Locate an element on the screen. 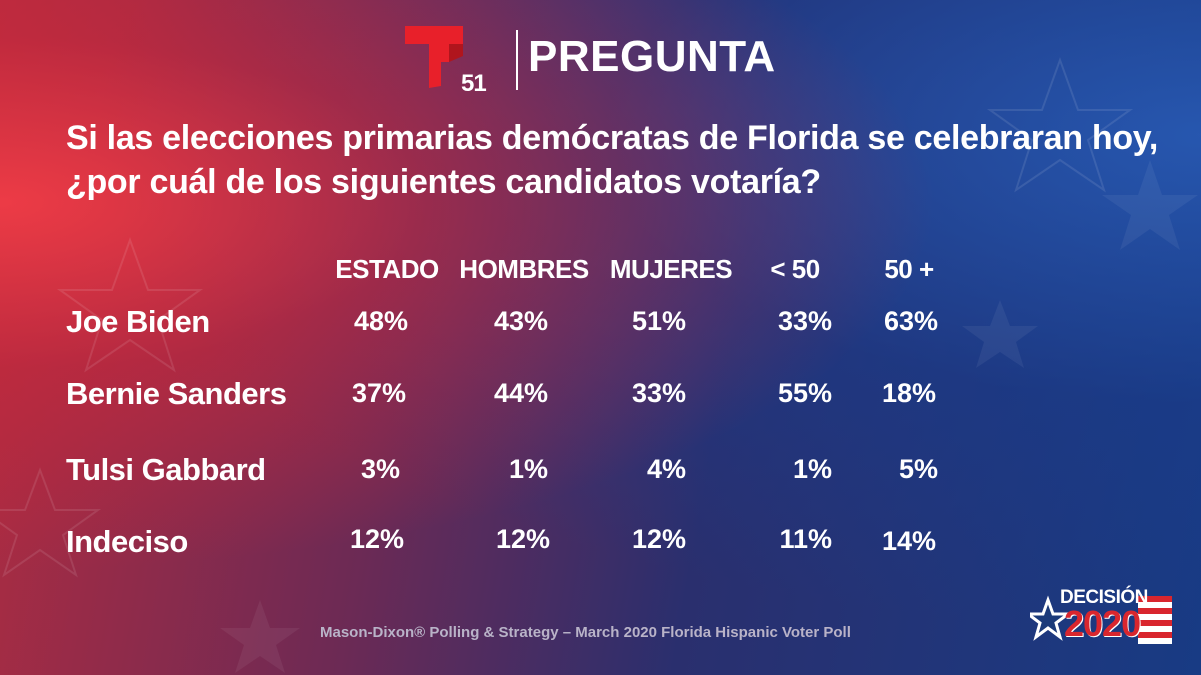 Image resolution: width=1201 pixels, height=675 pixels. cell-indeciso-mujeres: 12% is located at coordinates (658, 539).